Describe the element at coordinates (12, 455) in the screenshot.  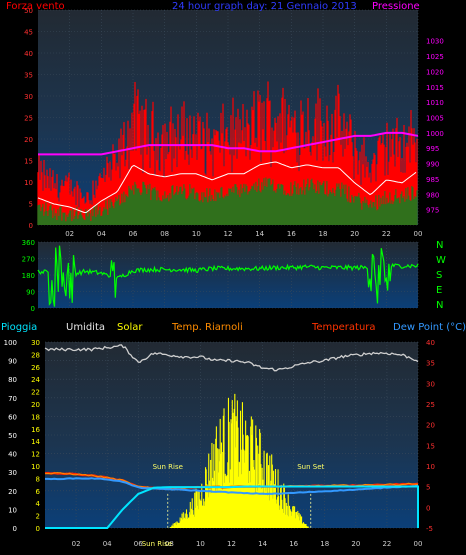
I see `humidity-y-tick: 40` at that location.